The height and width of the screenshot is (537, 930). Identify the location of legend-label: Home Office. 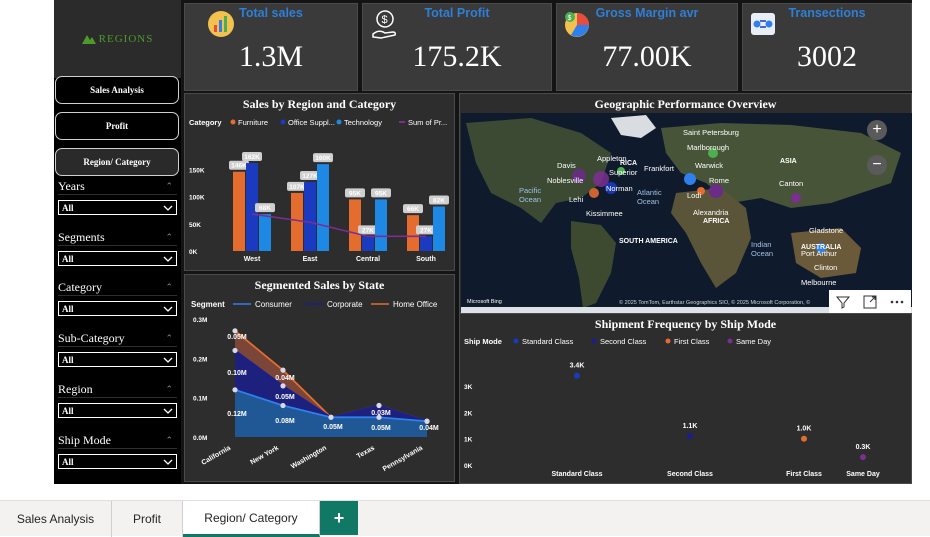
(415, 304).